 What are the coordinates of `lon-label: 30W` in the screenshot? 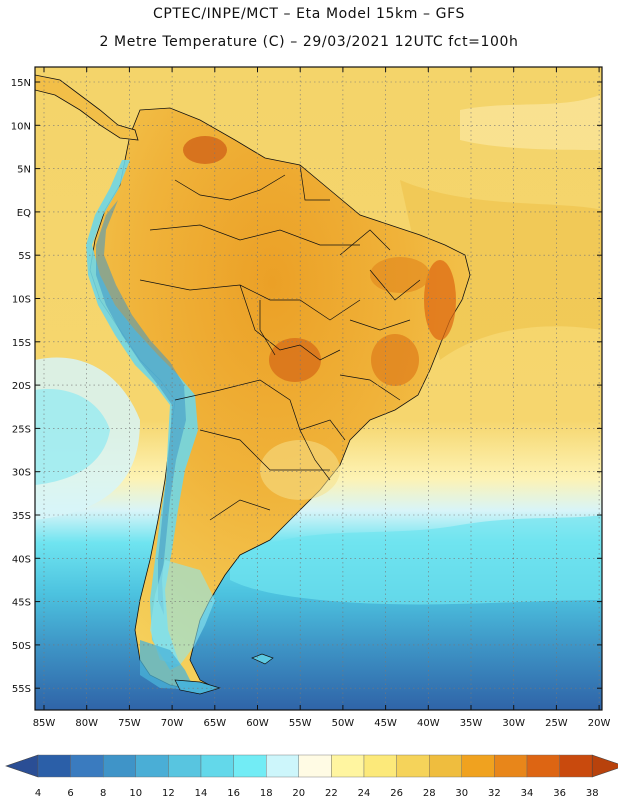 It's located at (513, 723).